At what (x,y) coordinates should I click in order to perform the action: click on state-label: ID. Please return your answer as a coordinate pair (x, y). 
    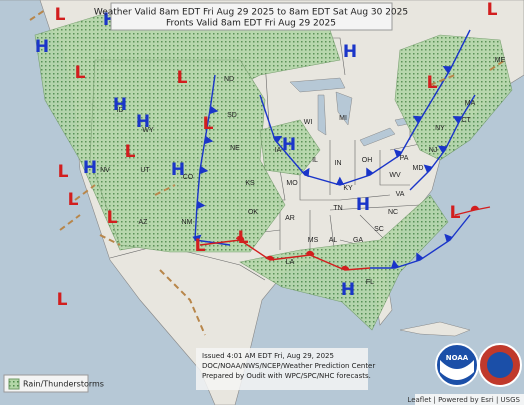
    Looking at the image, I should click on (120, 110).